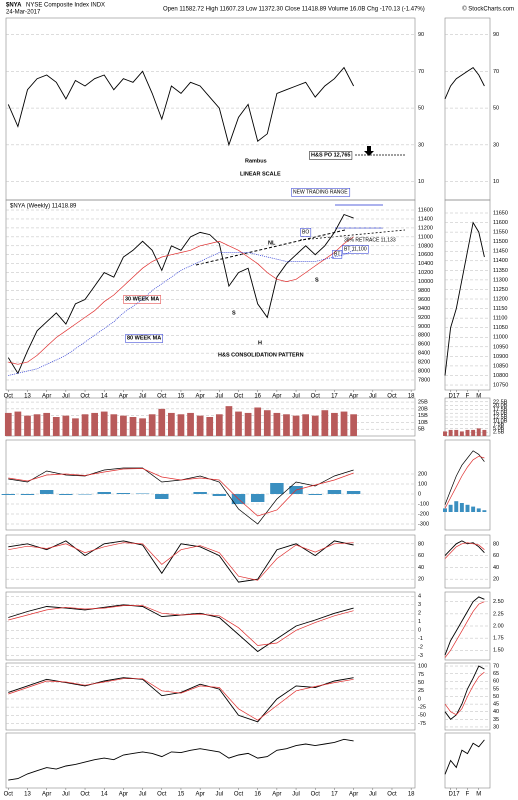 This screenshot has width=518, height=800. What do you see at coordinates (425, 228) in the screenshot?
I see `y-tick-label: 11200` at bounding box center [425, 228].